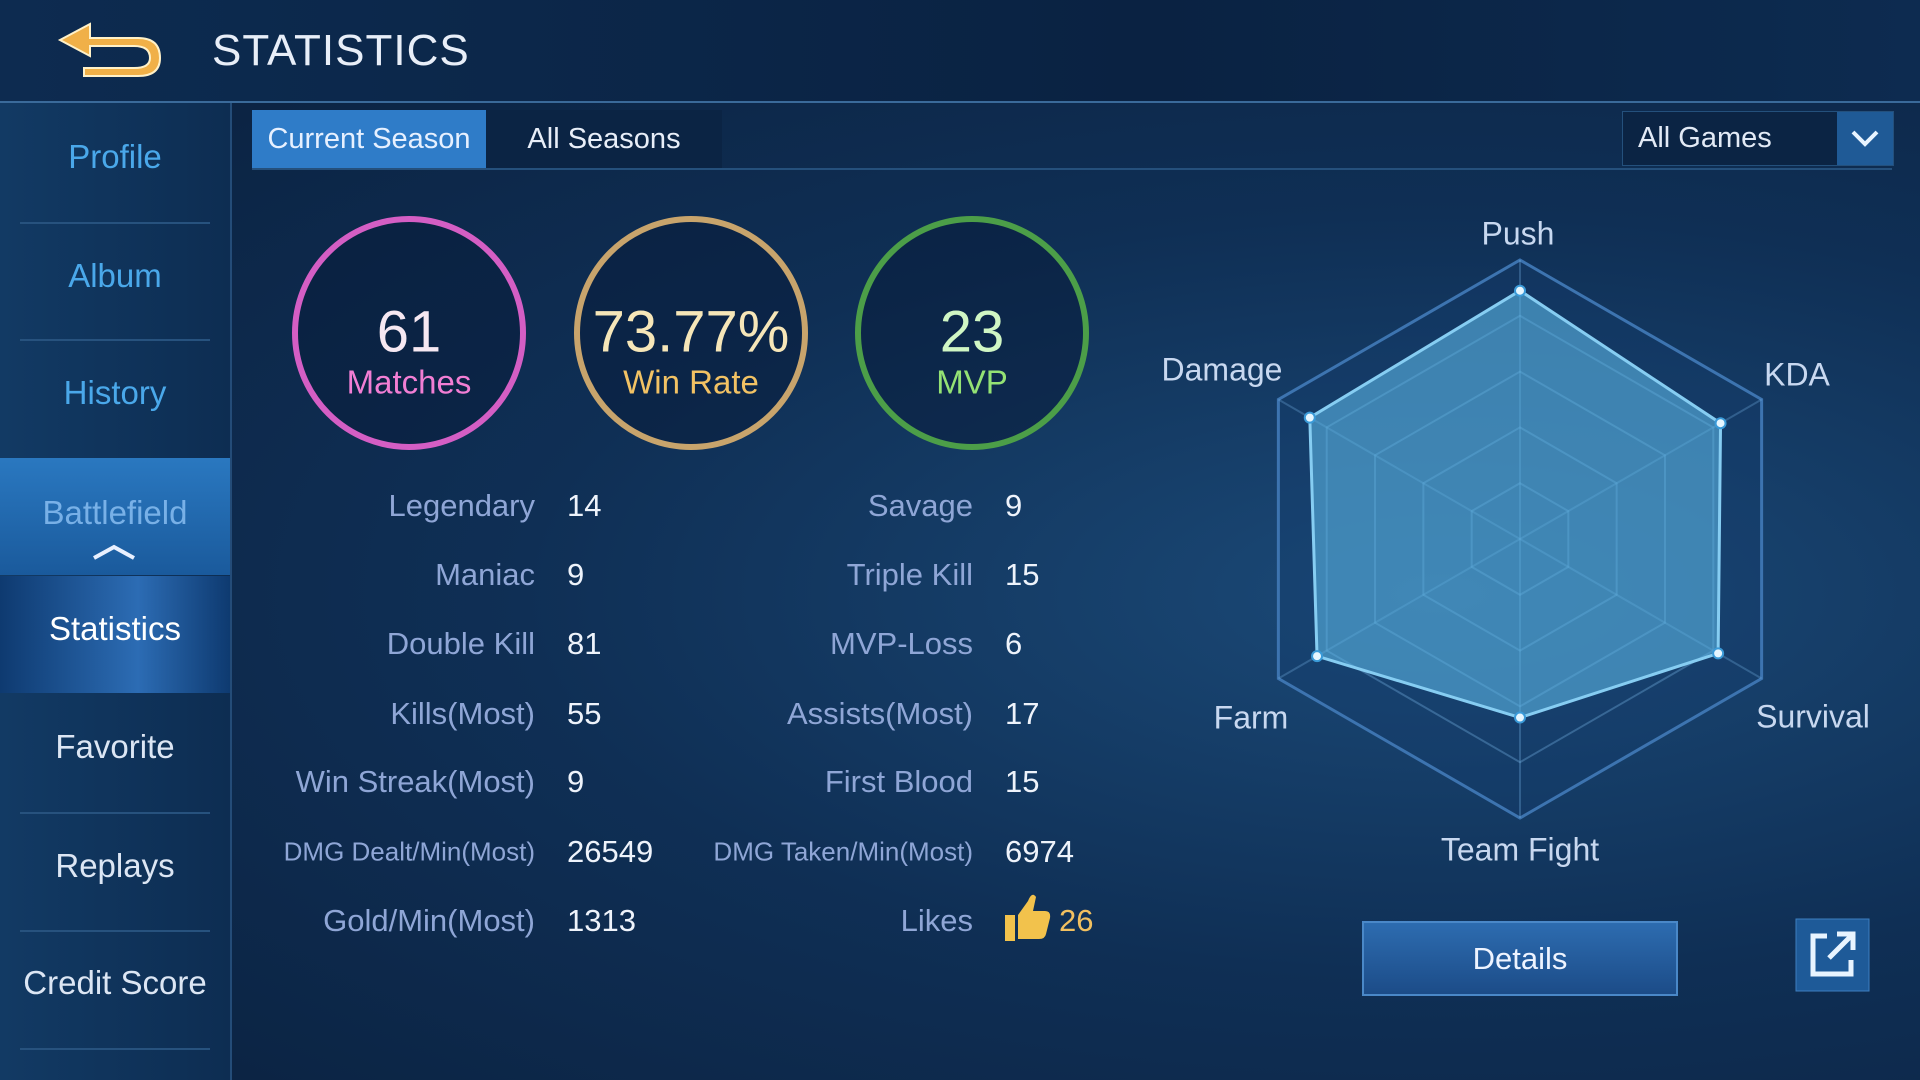 This screenshot has width=1920, height=1080. What do you see at coordinates (485, 574) in the screenshot?
I see `stat-label: Maniac` at bounding box center [485, 574].